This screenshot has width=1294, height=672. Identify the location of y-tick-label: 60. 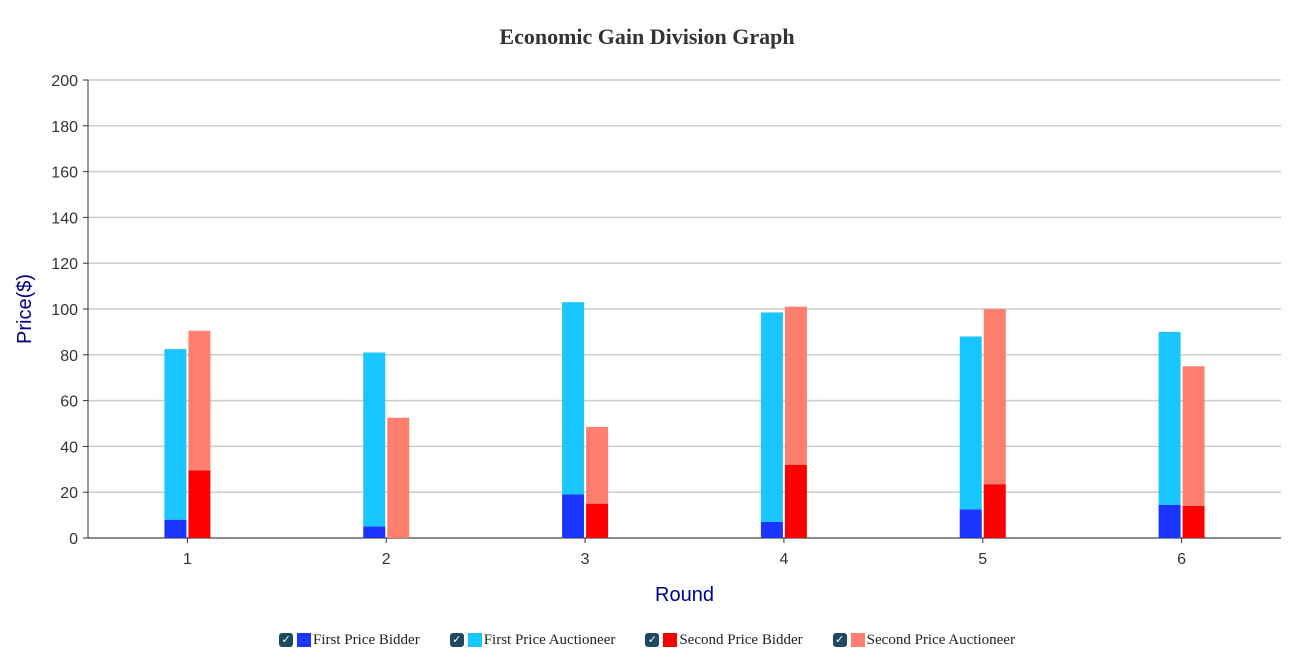
(69, 402).